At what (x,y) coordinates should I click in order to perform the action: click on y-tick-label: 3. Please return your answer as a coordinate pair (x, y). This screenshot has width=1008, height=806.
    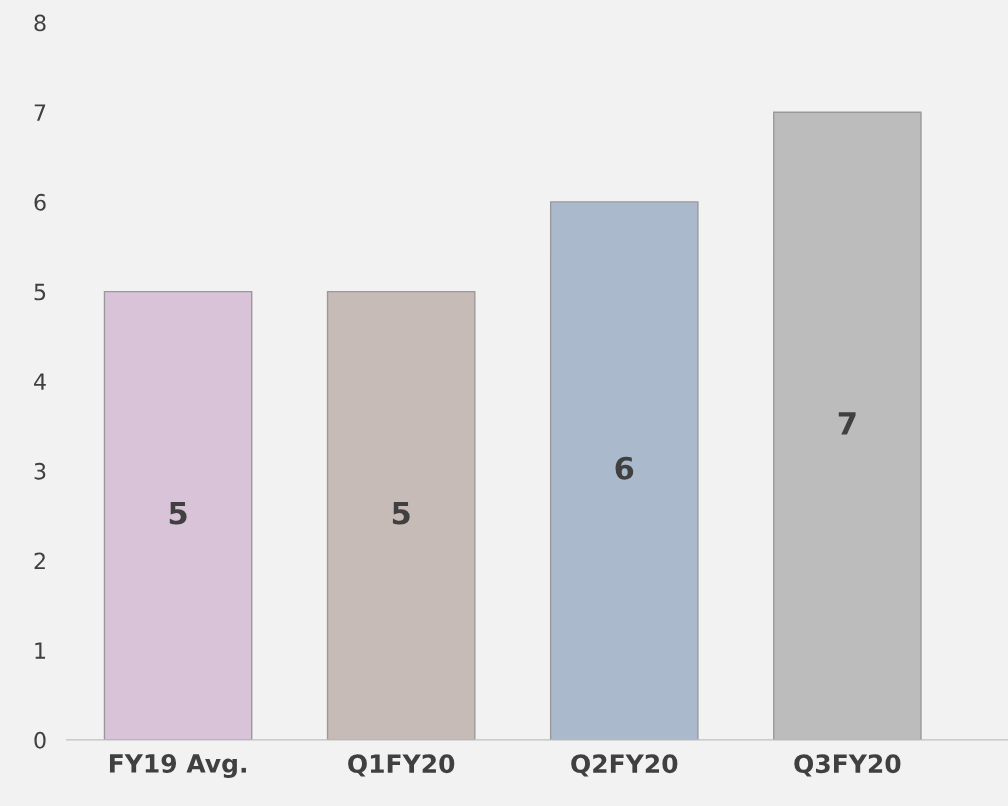
    Looking at the image, I should click on (40, 471).